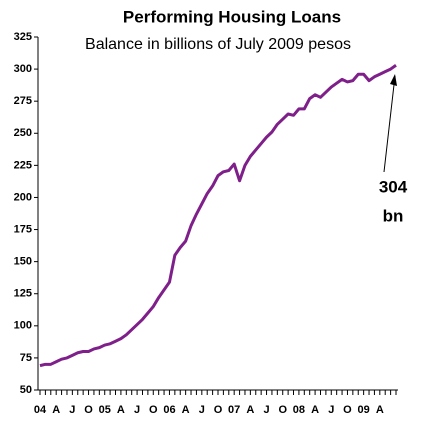  What do you see at coordinates (40, 410) in the screenshot?
I see `x-tick-label: 04` at bounding box center [40, 410].